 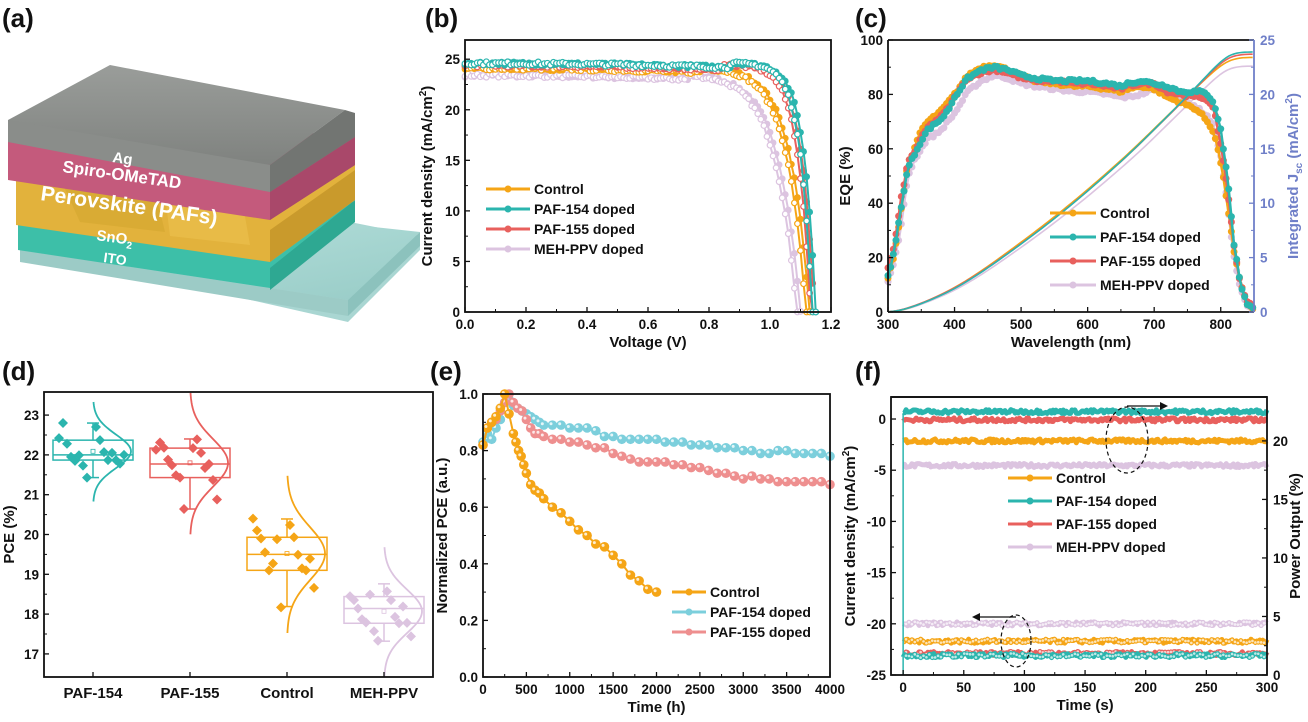 What do you see at coordinates (1021, 324) in the screenshot?
I see `eqe-xtick-label: 500` at bounding box center [1021, 324].